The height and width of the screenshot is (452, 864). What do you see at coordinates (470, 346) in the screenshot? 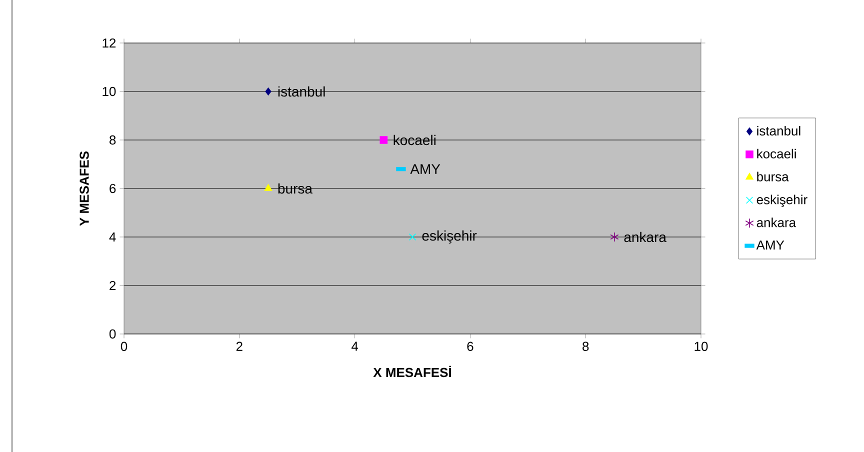
I see `x-tick-label: 6` at bounding box center [470, 346].